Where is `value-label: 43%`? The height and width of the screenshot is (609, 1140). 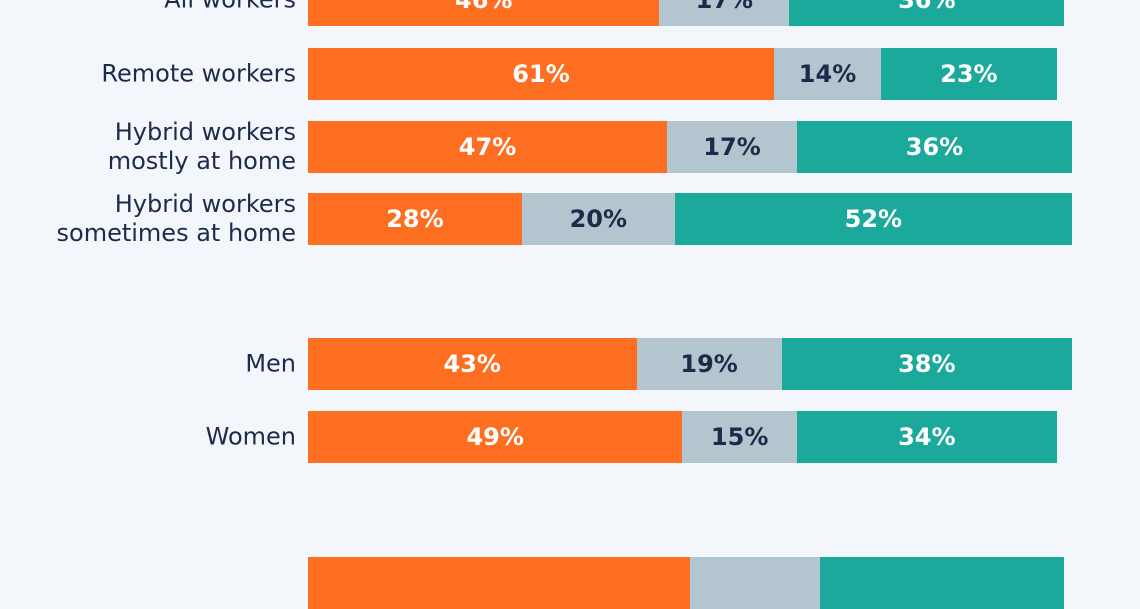
value-label: 43% is located at coordinates (472, 364).